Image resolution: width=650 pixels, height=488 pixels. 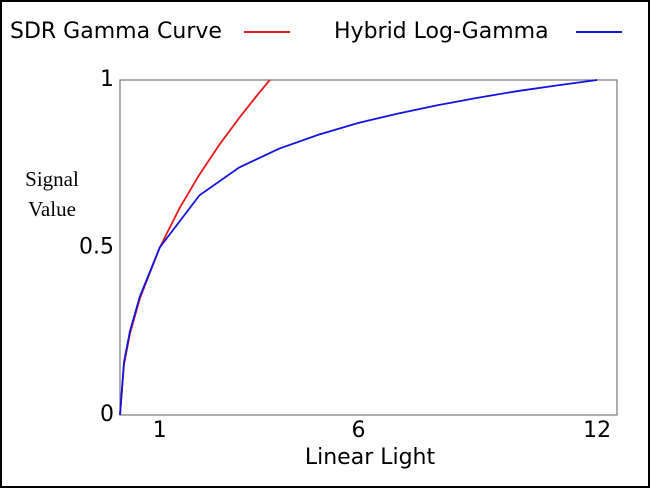 I want to click on y-axis-label: Signal Value, so click(x=52, y=194).